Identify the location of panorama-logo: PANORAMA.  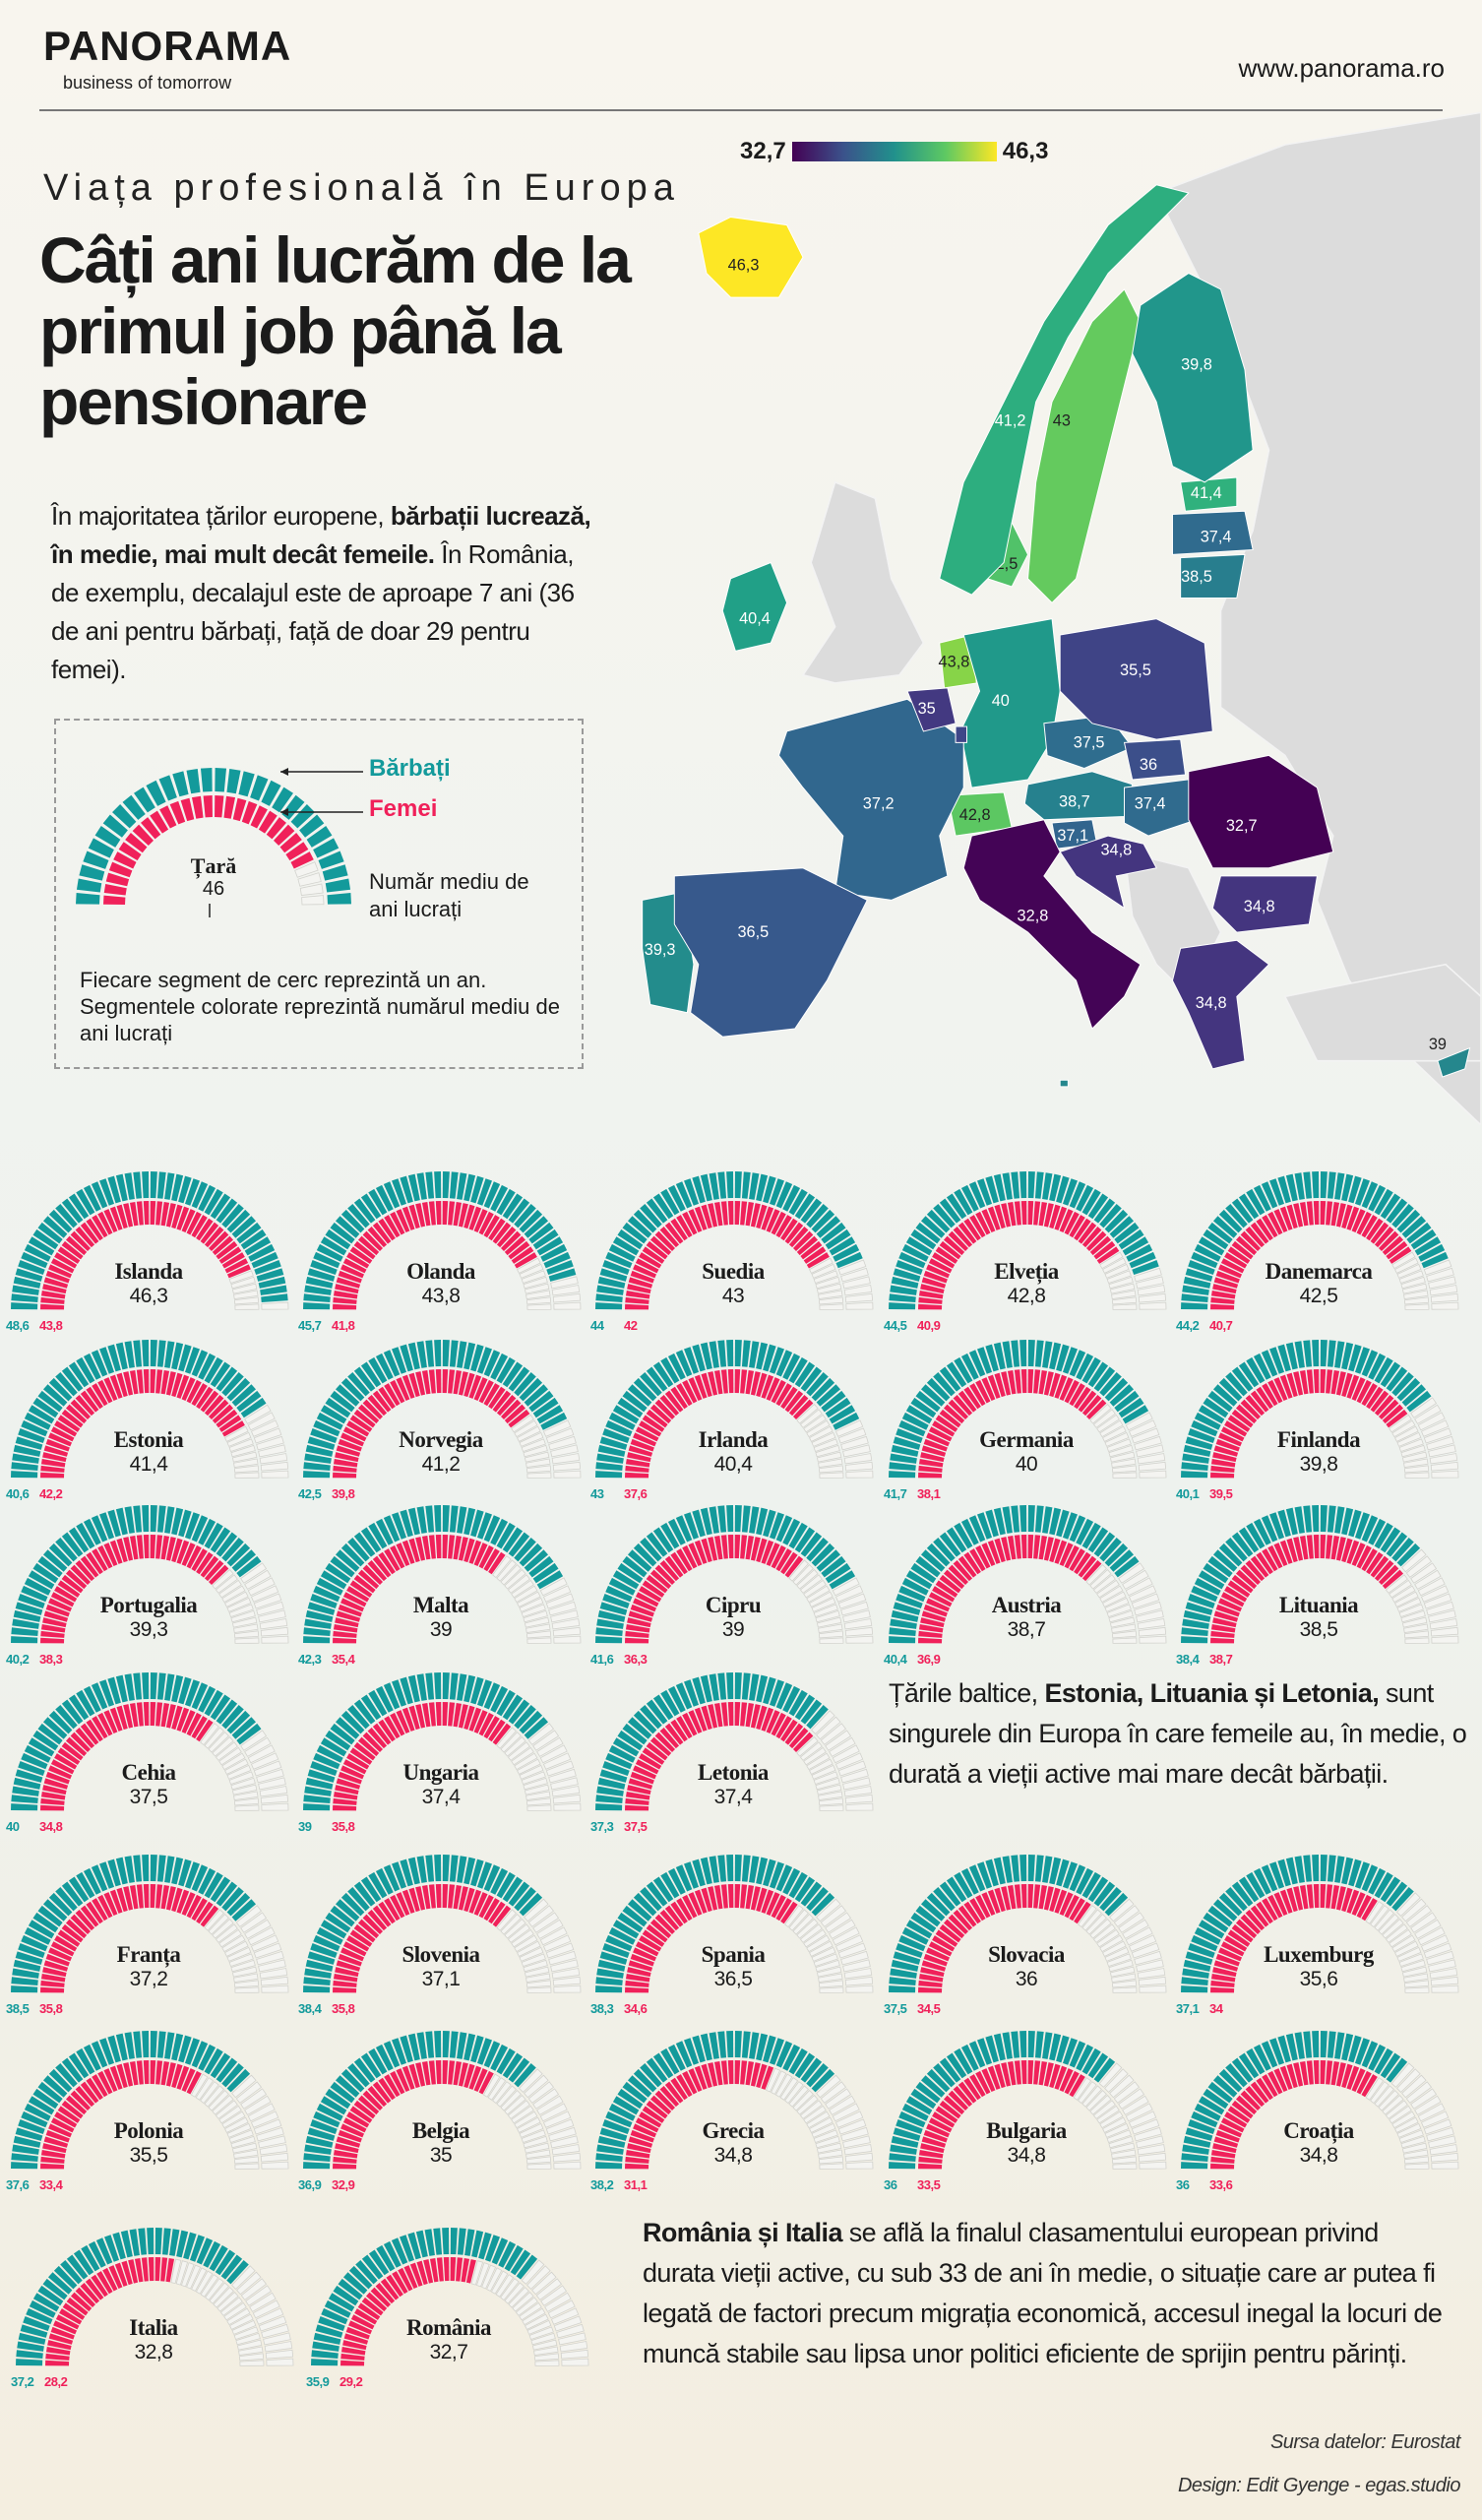
(167, 46).